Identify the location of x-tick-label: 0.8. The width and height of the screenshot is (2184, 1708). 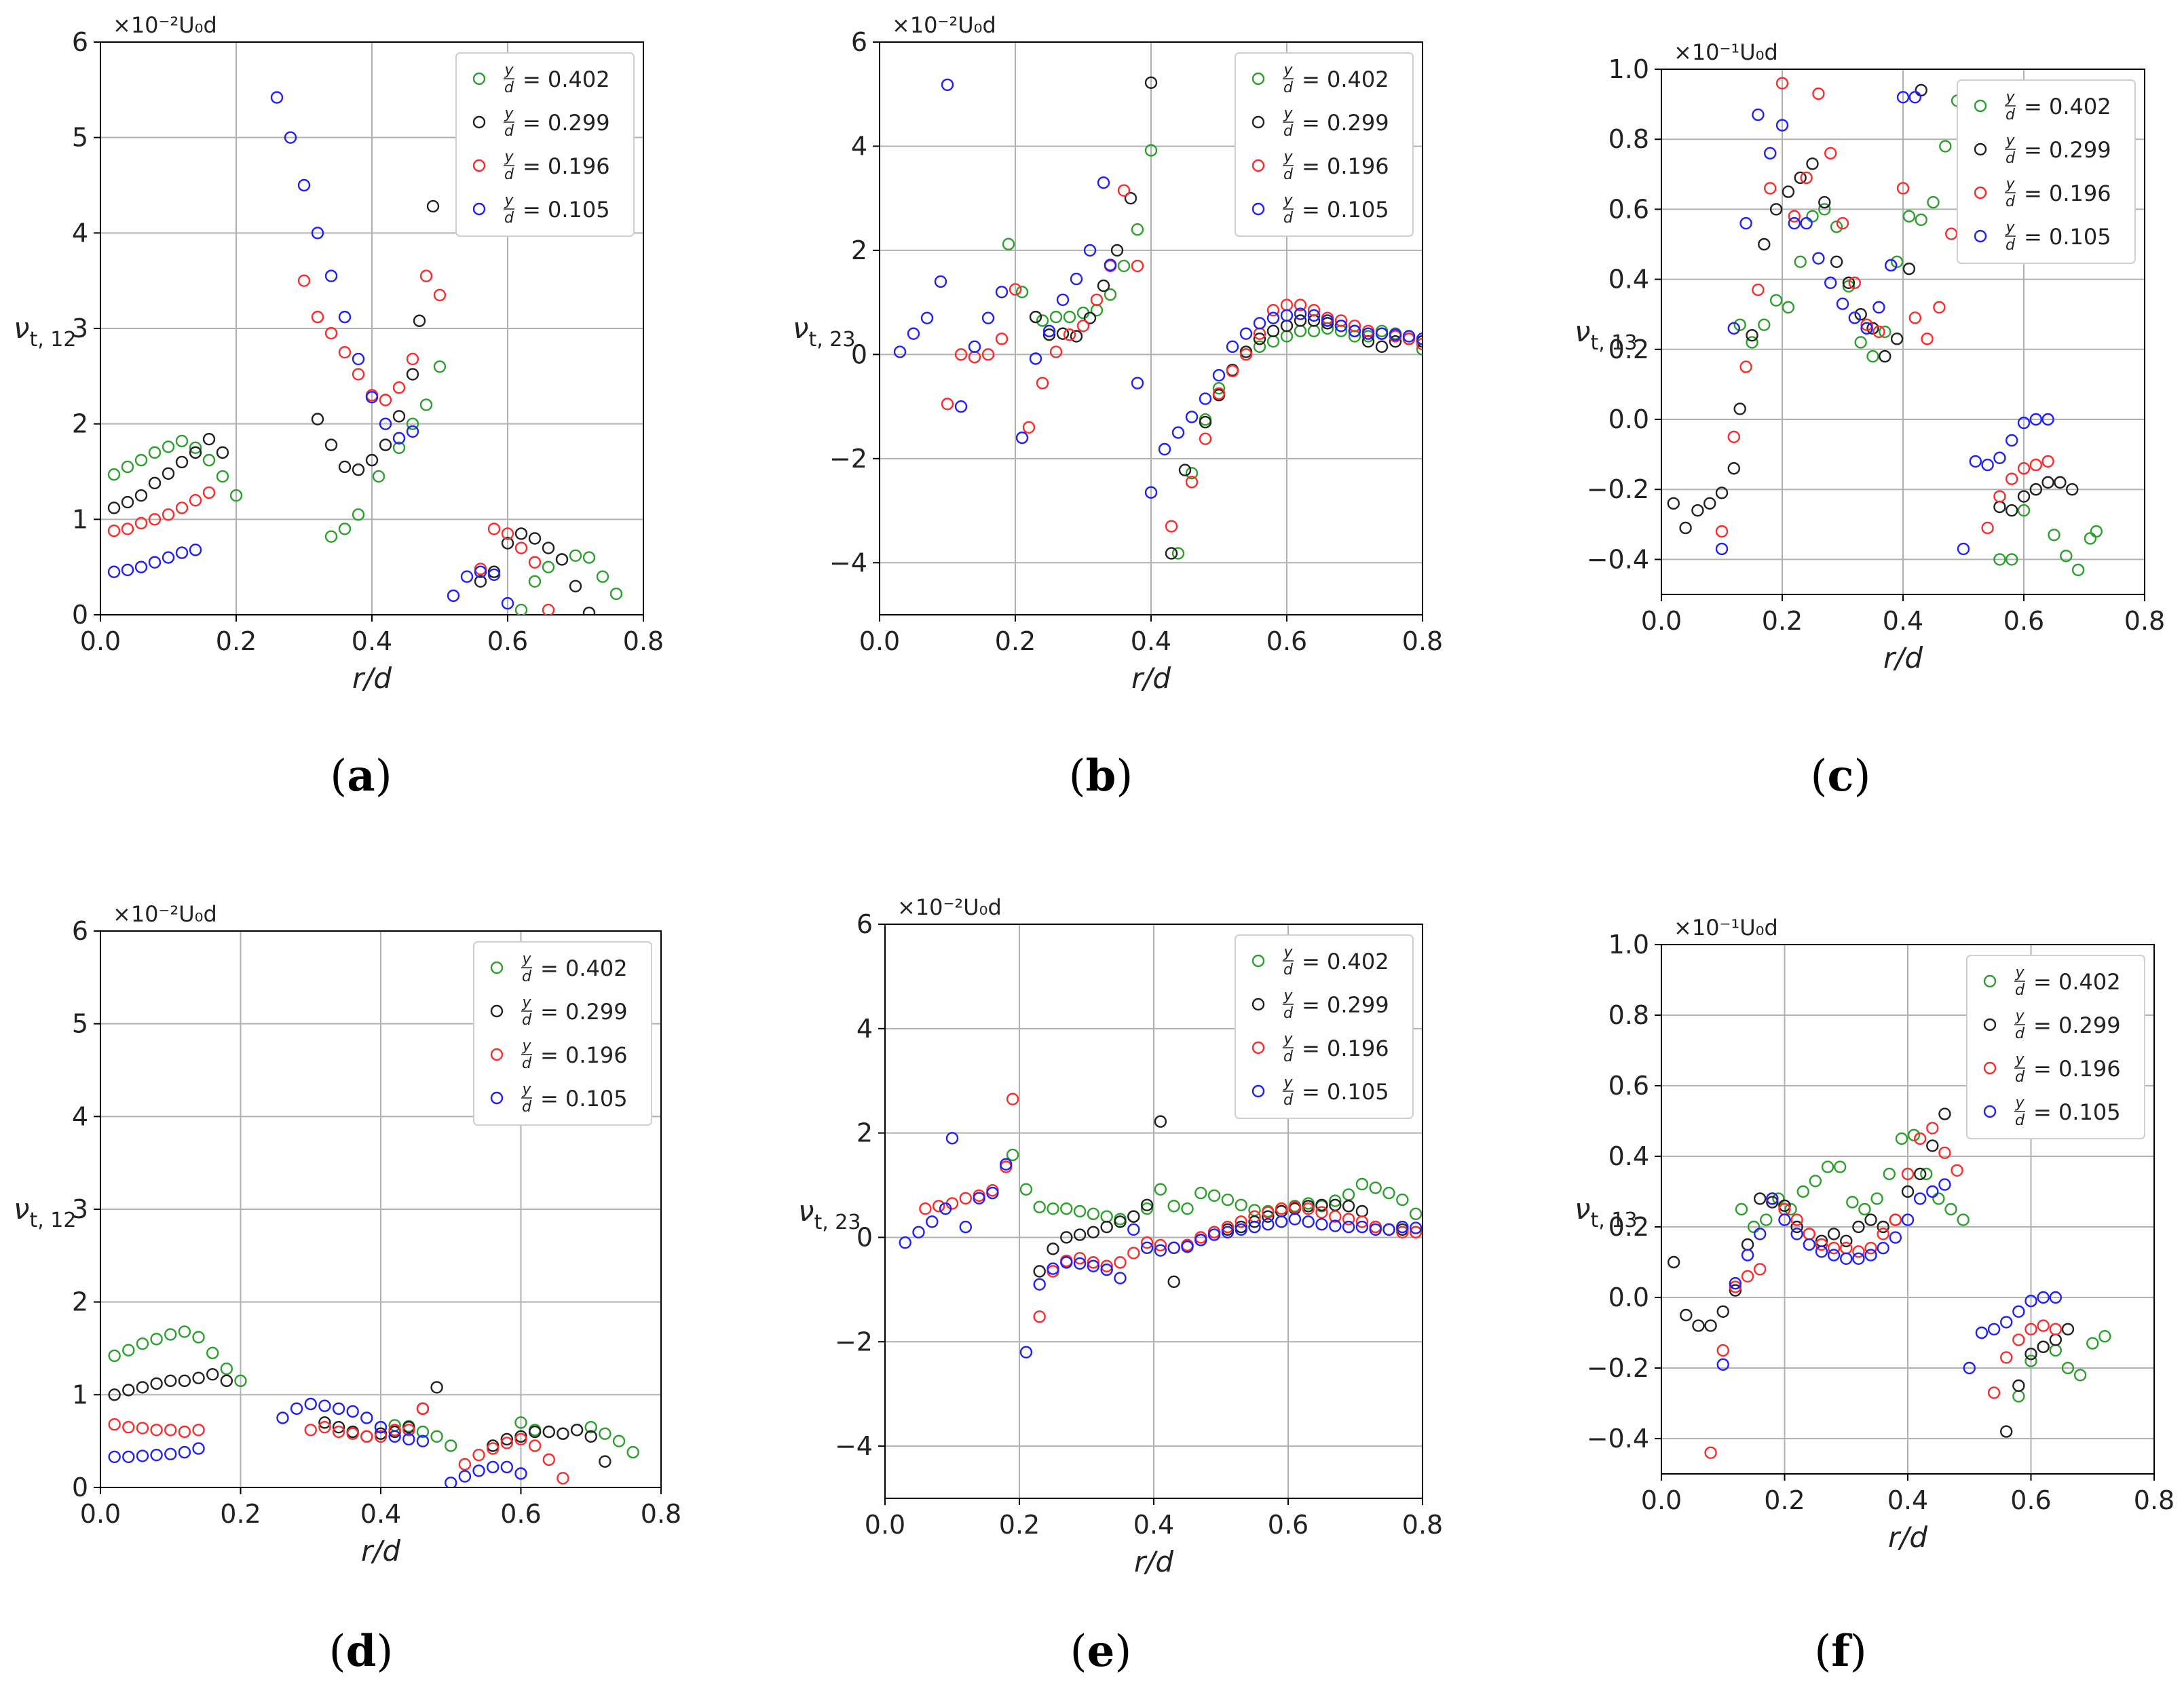
(661, 1514).